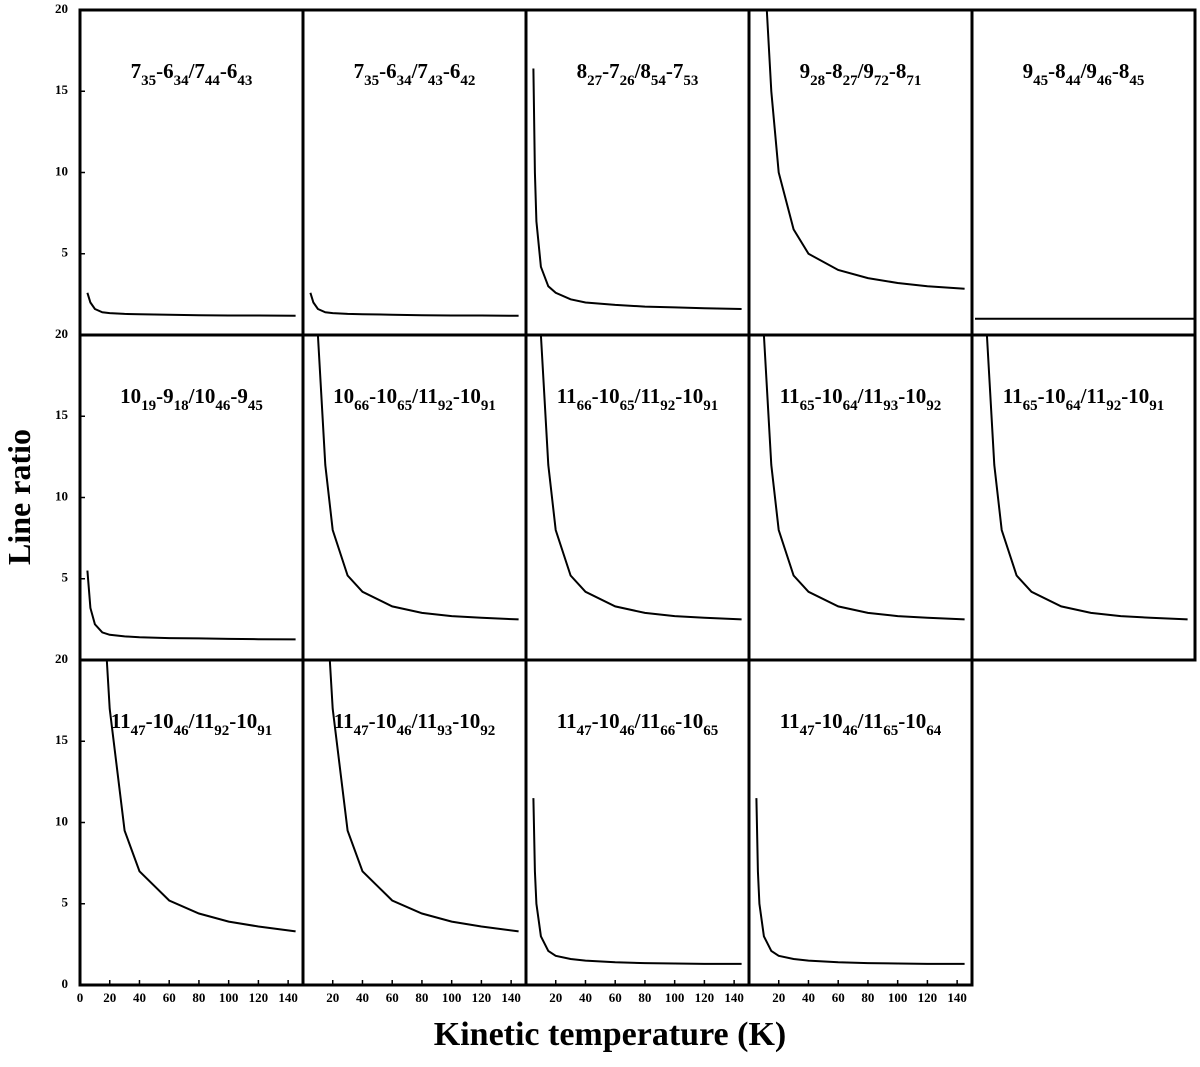 The width and height of the screenshot is (1200, 1067). I want to click on title-text: 7, so click(136, 71).